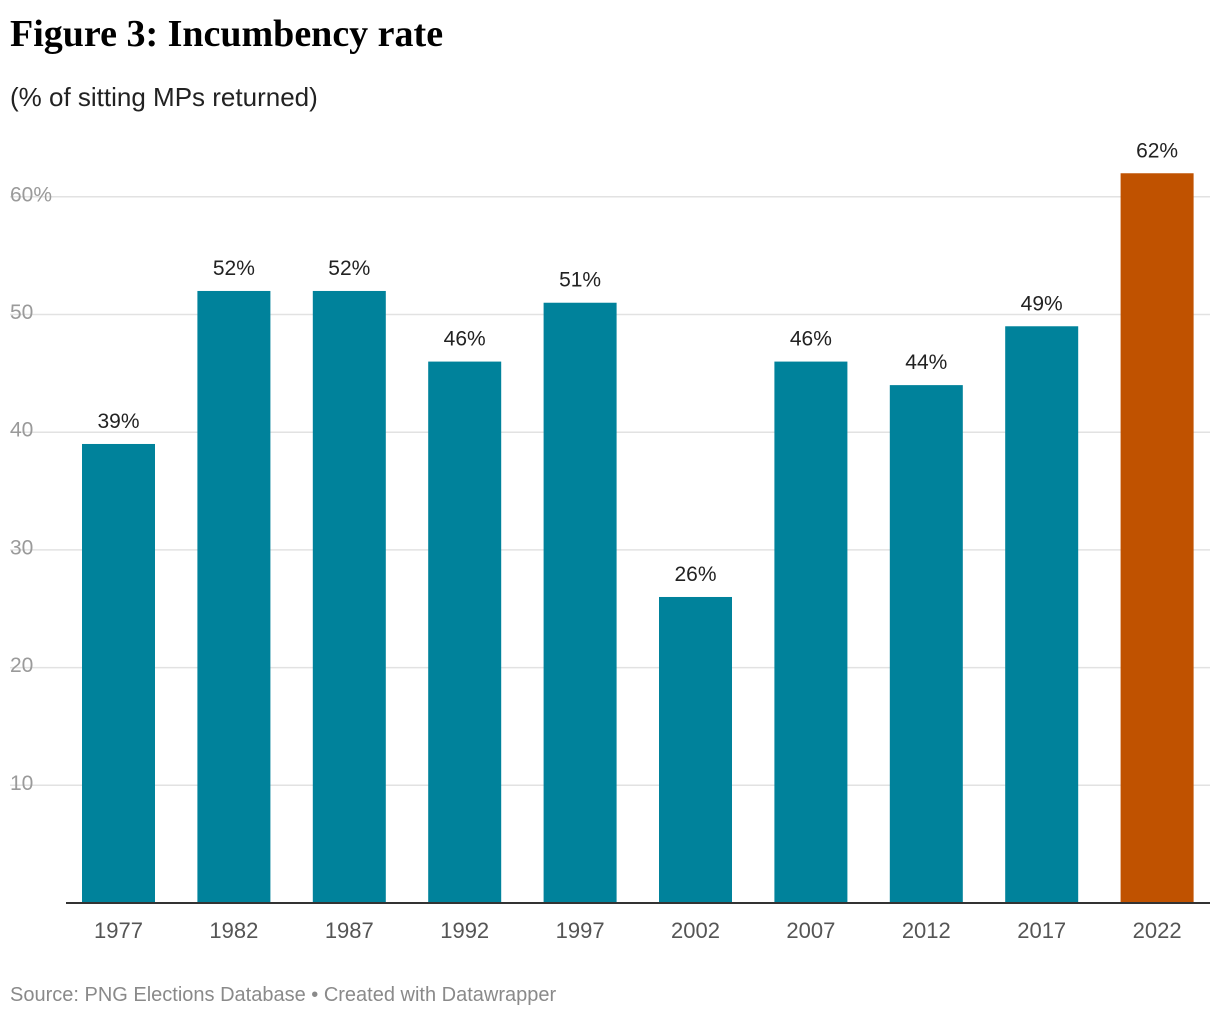 This screenshot has height=1020, width=1220. Describe the element at coordinates (695, 930) in the screenshot. I see `x-tick-label: 2002` at that location.